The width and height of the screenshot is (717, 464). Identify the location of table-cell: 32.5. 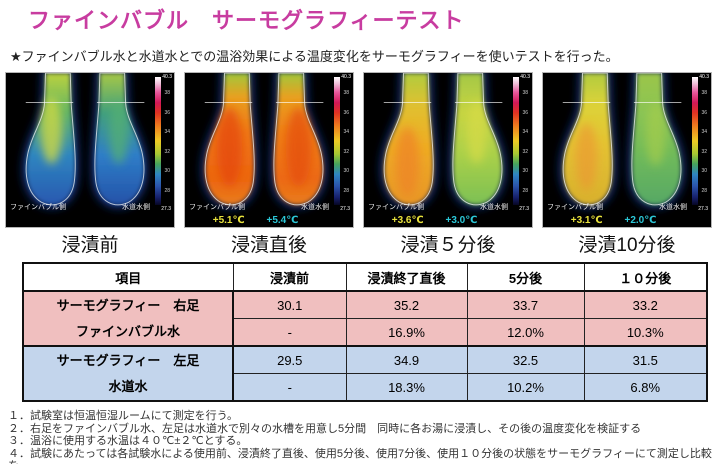
(525, 359).